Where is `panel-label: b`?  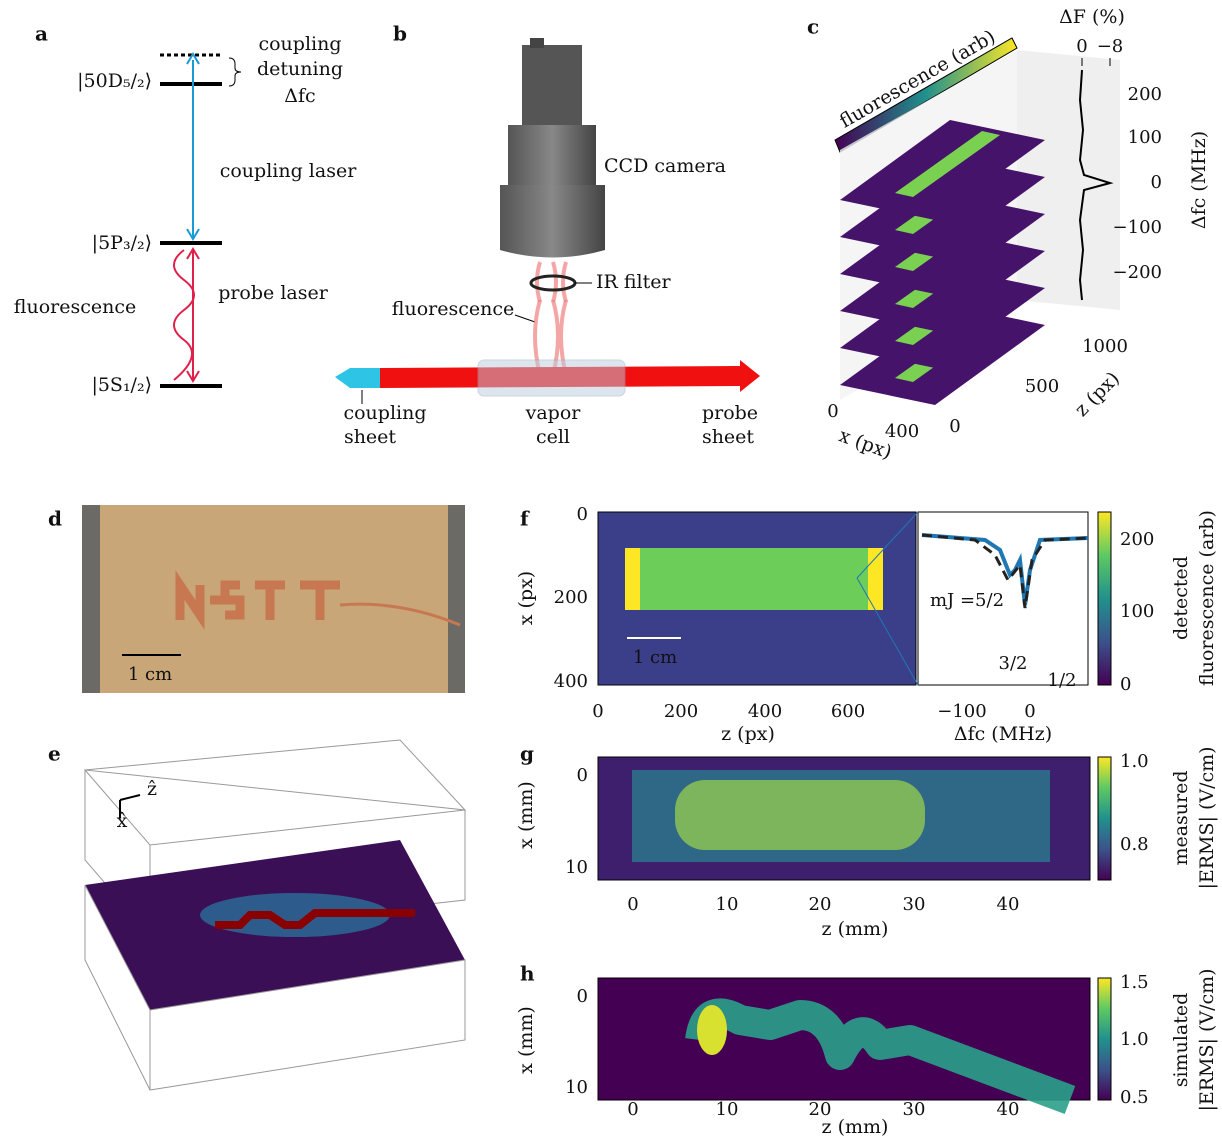 panel-label: b is located at coordinates (400, 34).